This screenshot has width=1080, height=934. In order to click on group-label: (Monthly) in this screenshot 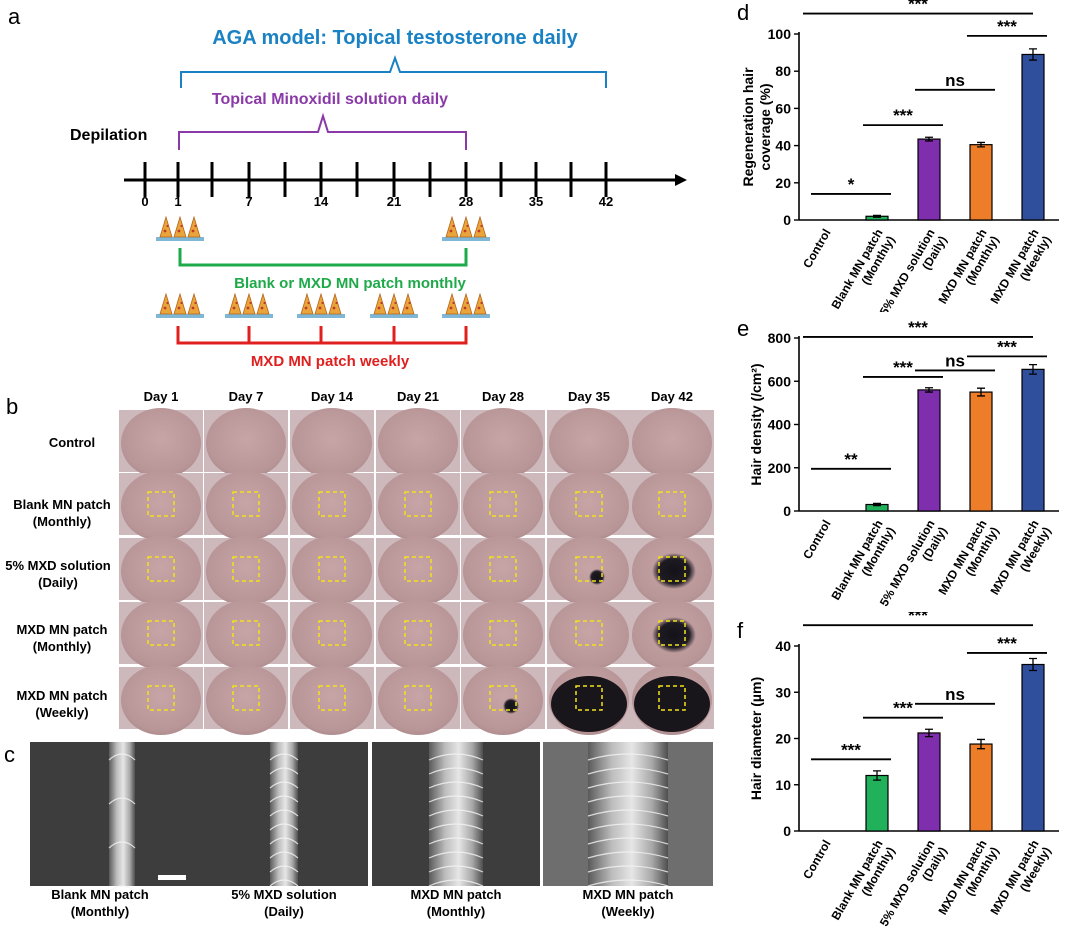, I will do `click(62, 521)`.